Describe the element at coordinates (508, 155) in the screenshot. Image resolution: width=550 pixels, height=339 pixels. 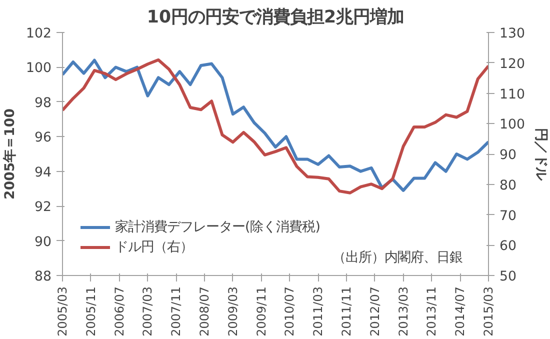
I see `y2-tick-label: 90` at that location.